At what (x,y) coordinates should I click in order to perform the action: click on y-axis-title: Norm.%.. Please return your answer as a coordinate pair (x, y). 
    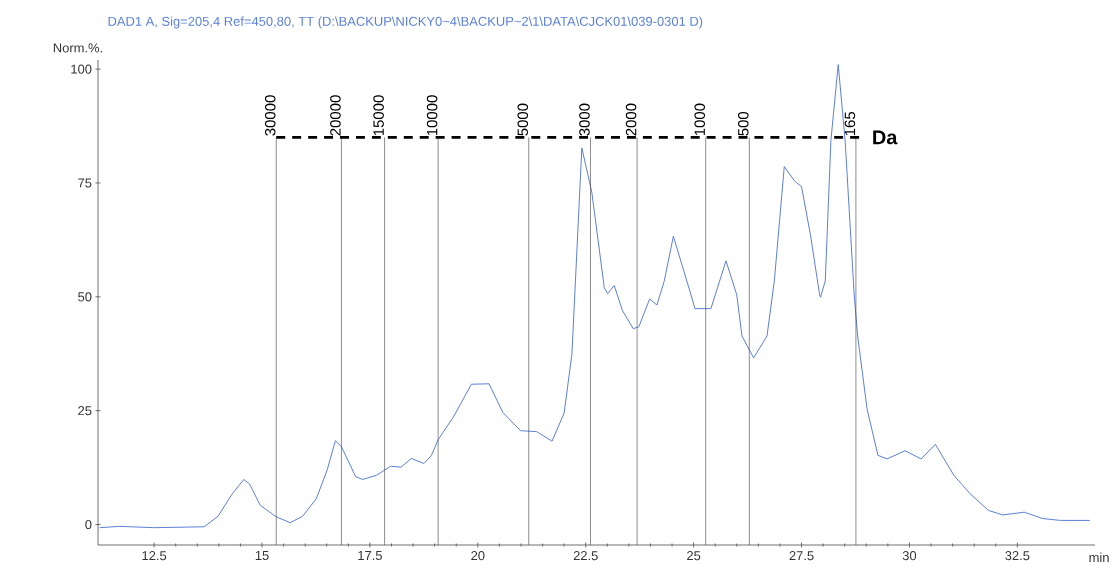
    Looking at the image, I should click on (77, 48).